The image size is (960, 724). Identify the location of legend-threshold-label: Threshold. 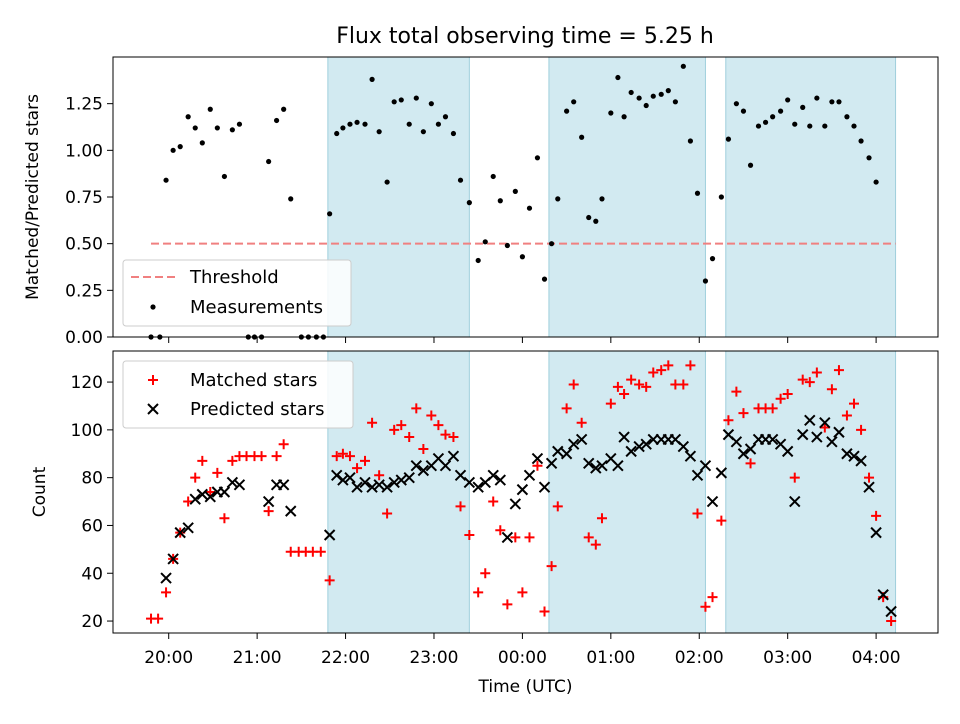
(234, 277).